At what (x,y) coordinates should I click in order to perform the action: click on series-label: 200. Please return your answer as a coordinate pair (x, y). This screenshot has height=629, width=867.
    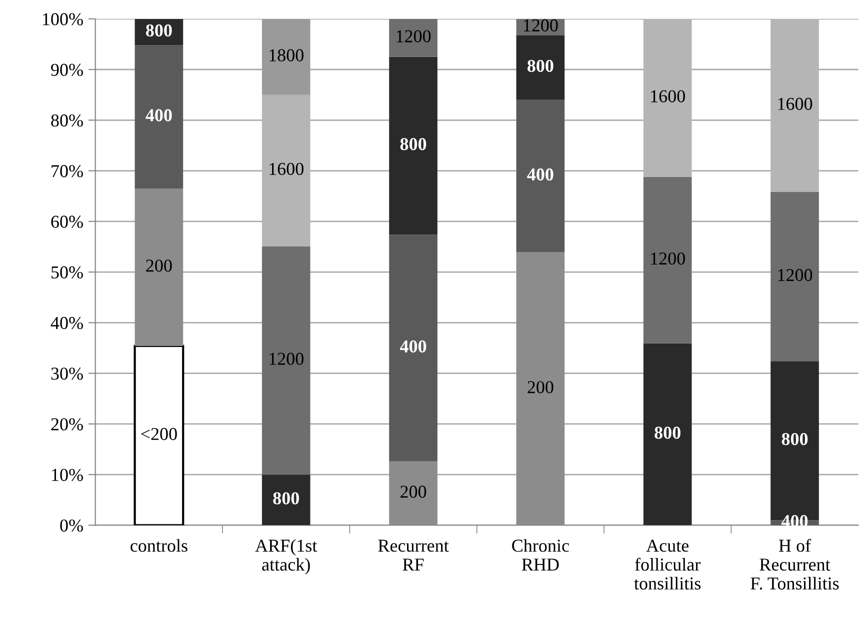
    Looking at the image, I should click on (159, 266).